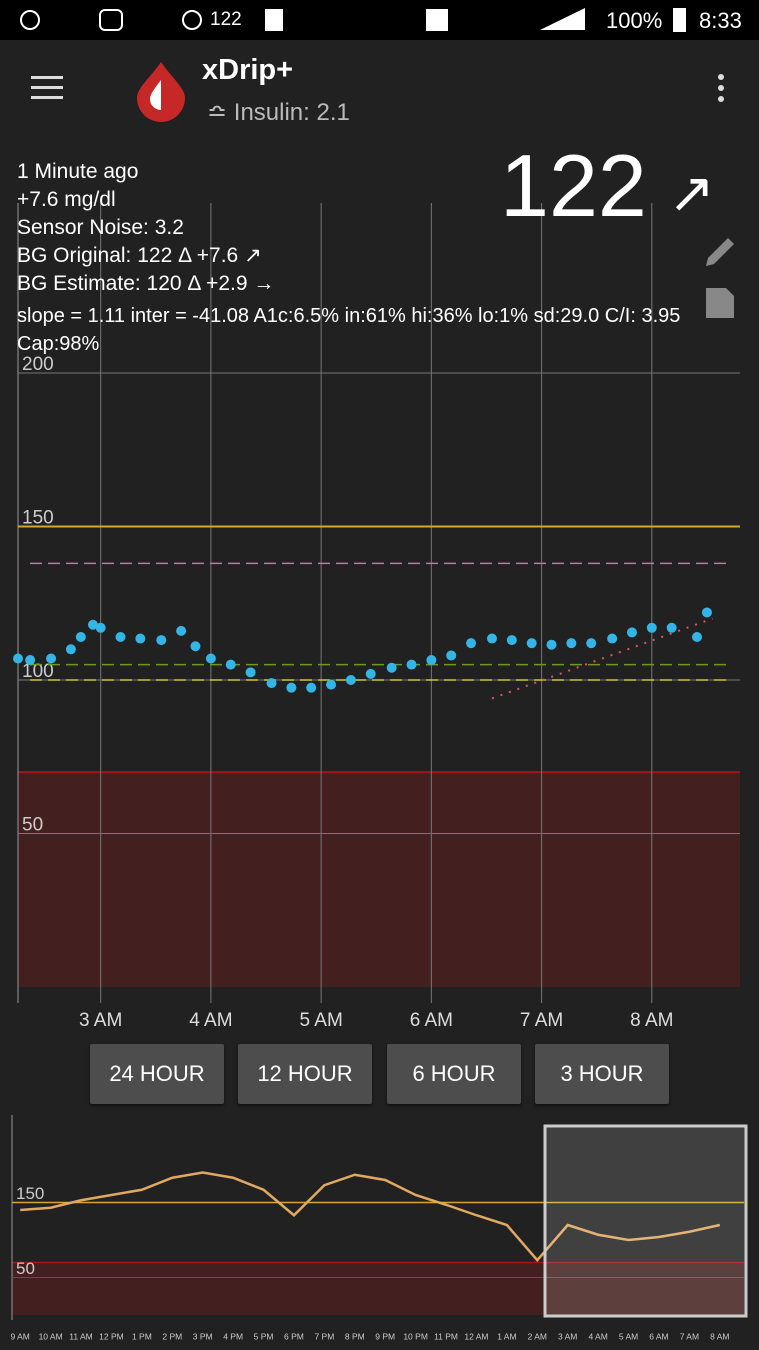 The width and height of the screenshot is (759, 1350). Describe the element at coordinates (573, 185) in the screenshot. I see `bg-value: 122` at that location.